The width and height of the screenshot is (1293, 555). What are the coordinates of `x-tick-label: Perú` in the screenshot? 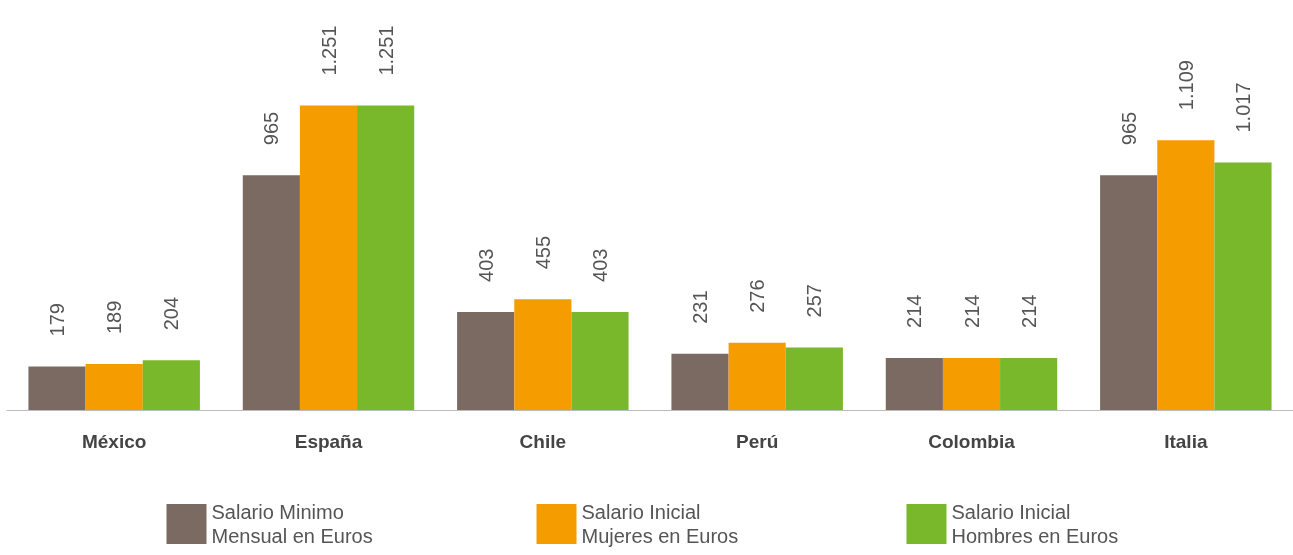 It's located at (757, 441).